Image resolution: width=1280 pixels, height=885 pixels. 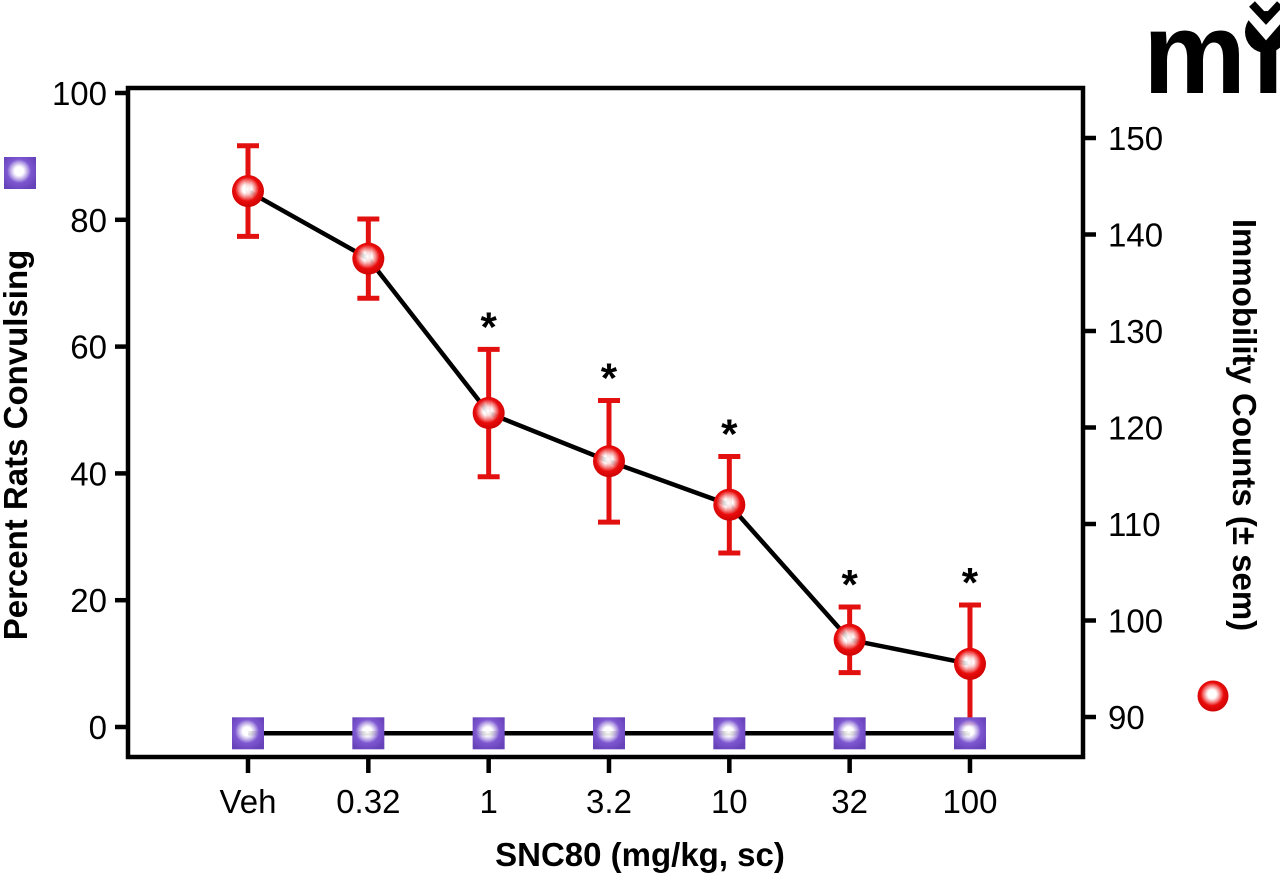 I want to click on significance-markers: * * * * *, so click(x=729, y=455).